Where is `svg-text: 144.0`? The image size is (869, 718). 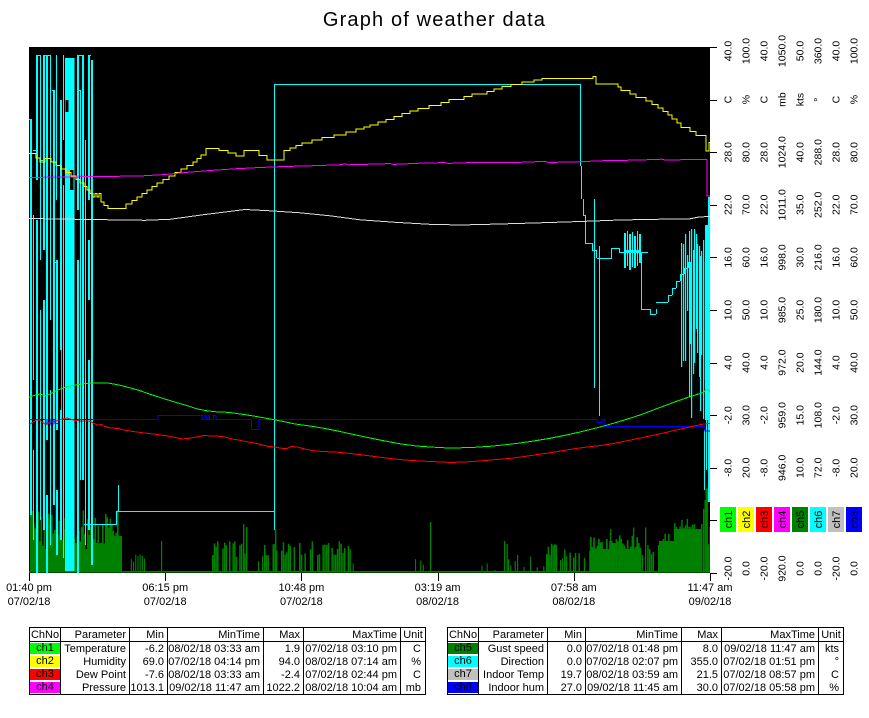 svg-text: 144.0 is located at coordinates (819, 362).